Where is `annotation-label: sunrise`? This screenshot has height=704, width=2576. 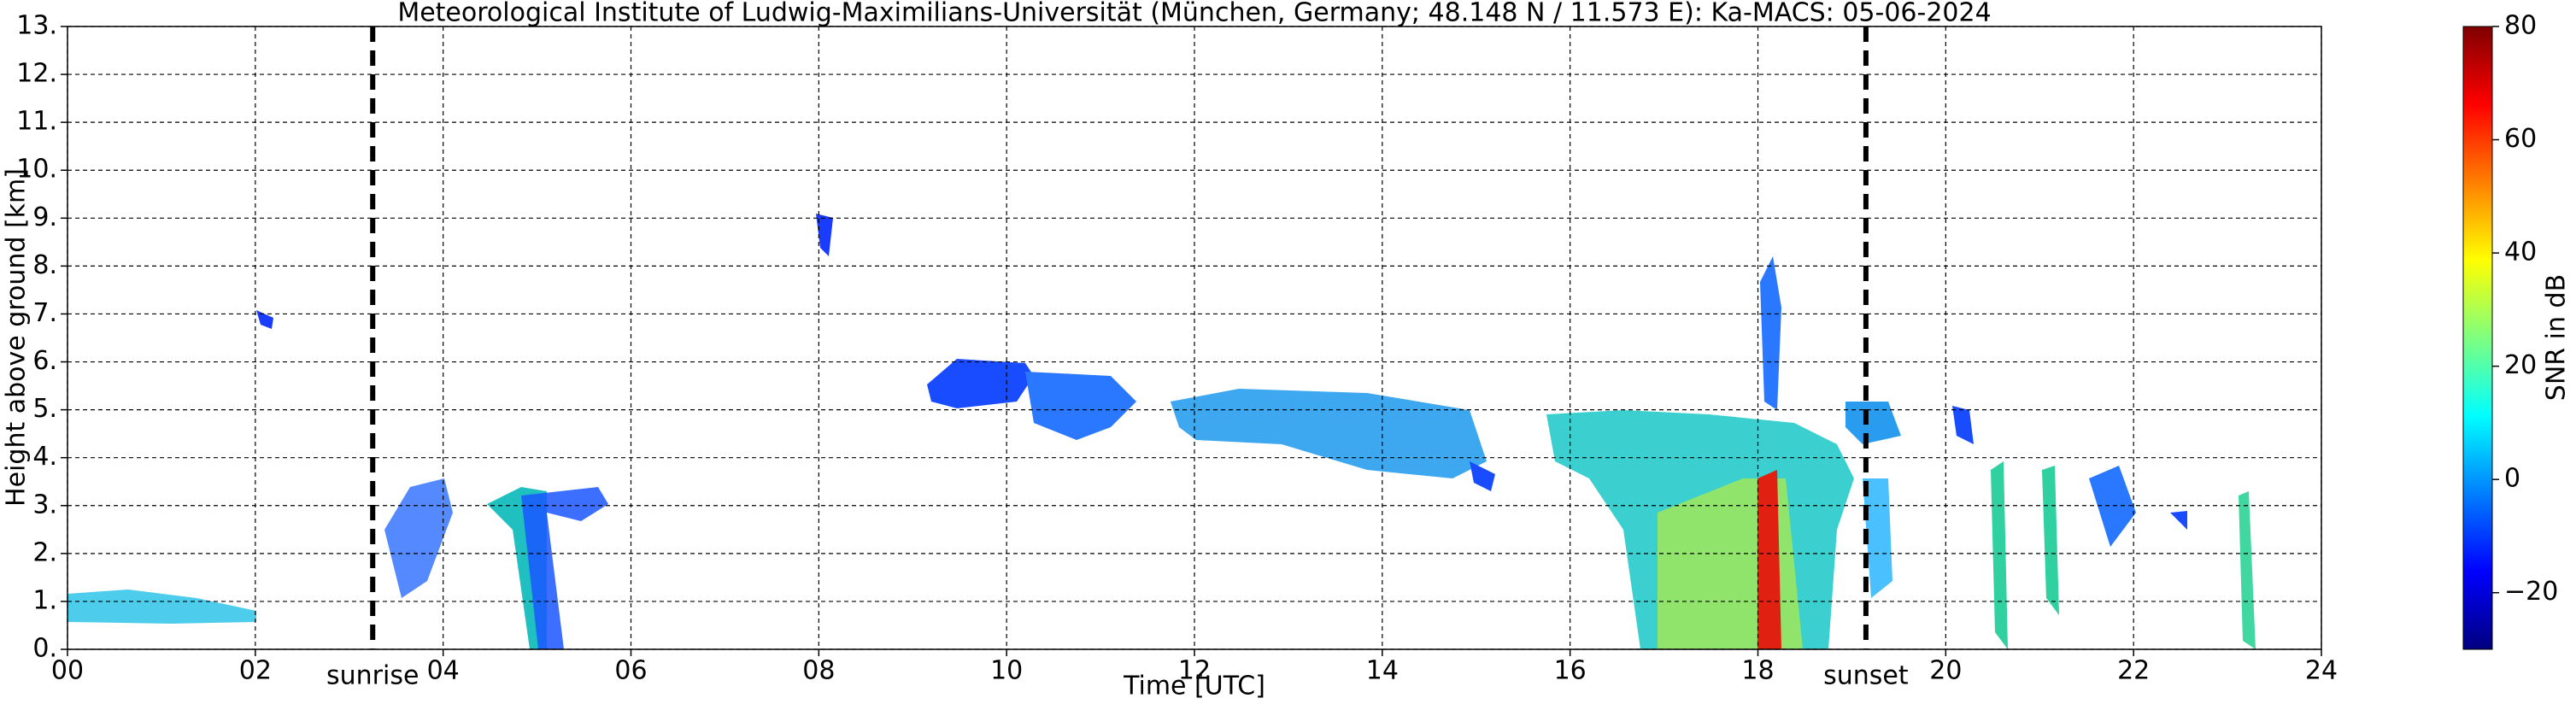
annotation-label: sunrise is located at coordinates (372, 676).